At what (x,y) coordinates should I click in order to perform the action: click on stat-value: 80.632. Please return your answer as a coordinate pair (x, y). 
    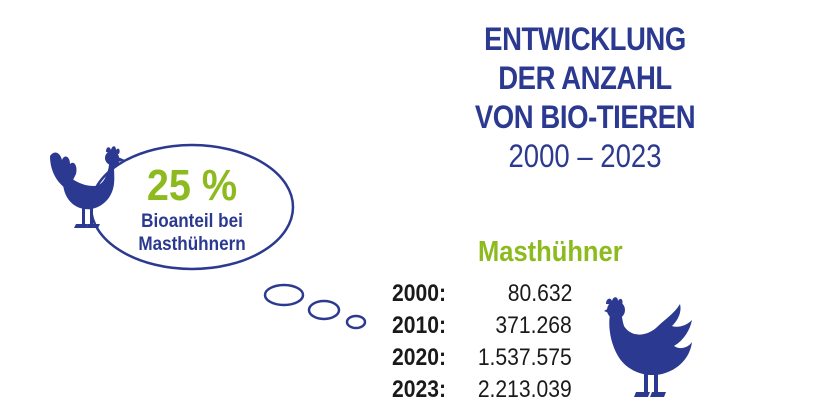
    Looking at the image, I should click on (539, 293).